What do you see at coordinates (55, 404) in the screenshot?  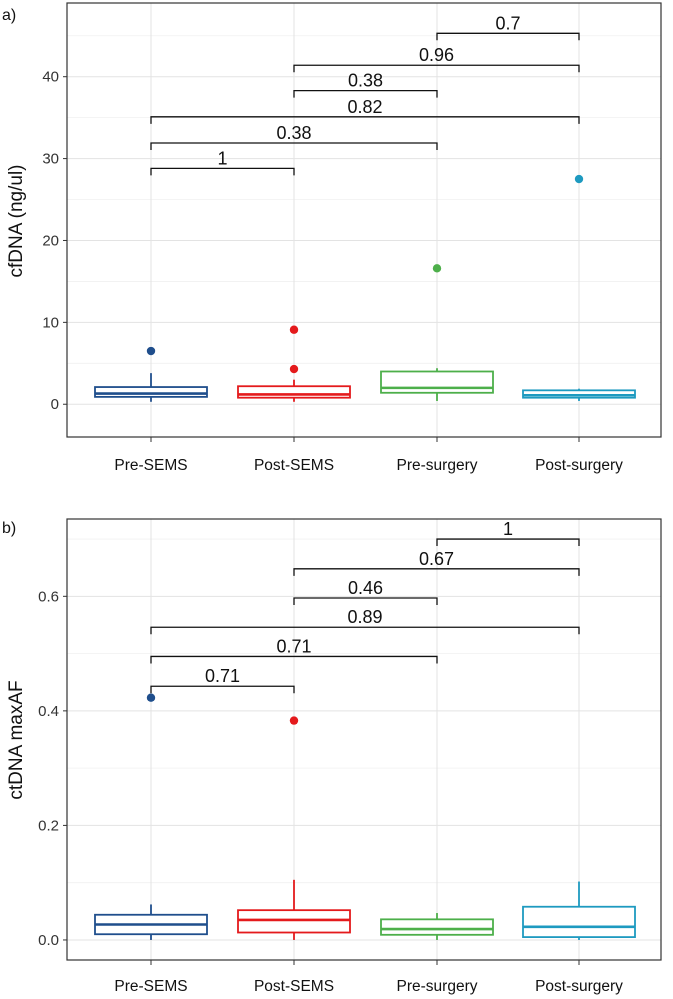 I see `y-tick-label: 0` at bounding box center [55, 404].